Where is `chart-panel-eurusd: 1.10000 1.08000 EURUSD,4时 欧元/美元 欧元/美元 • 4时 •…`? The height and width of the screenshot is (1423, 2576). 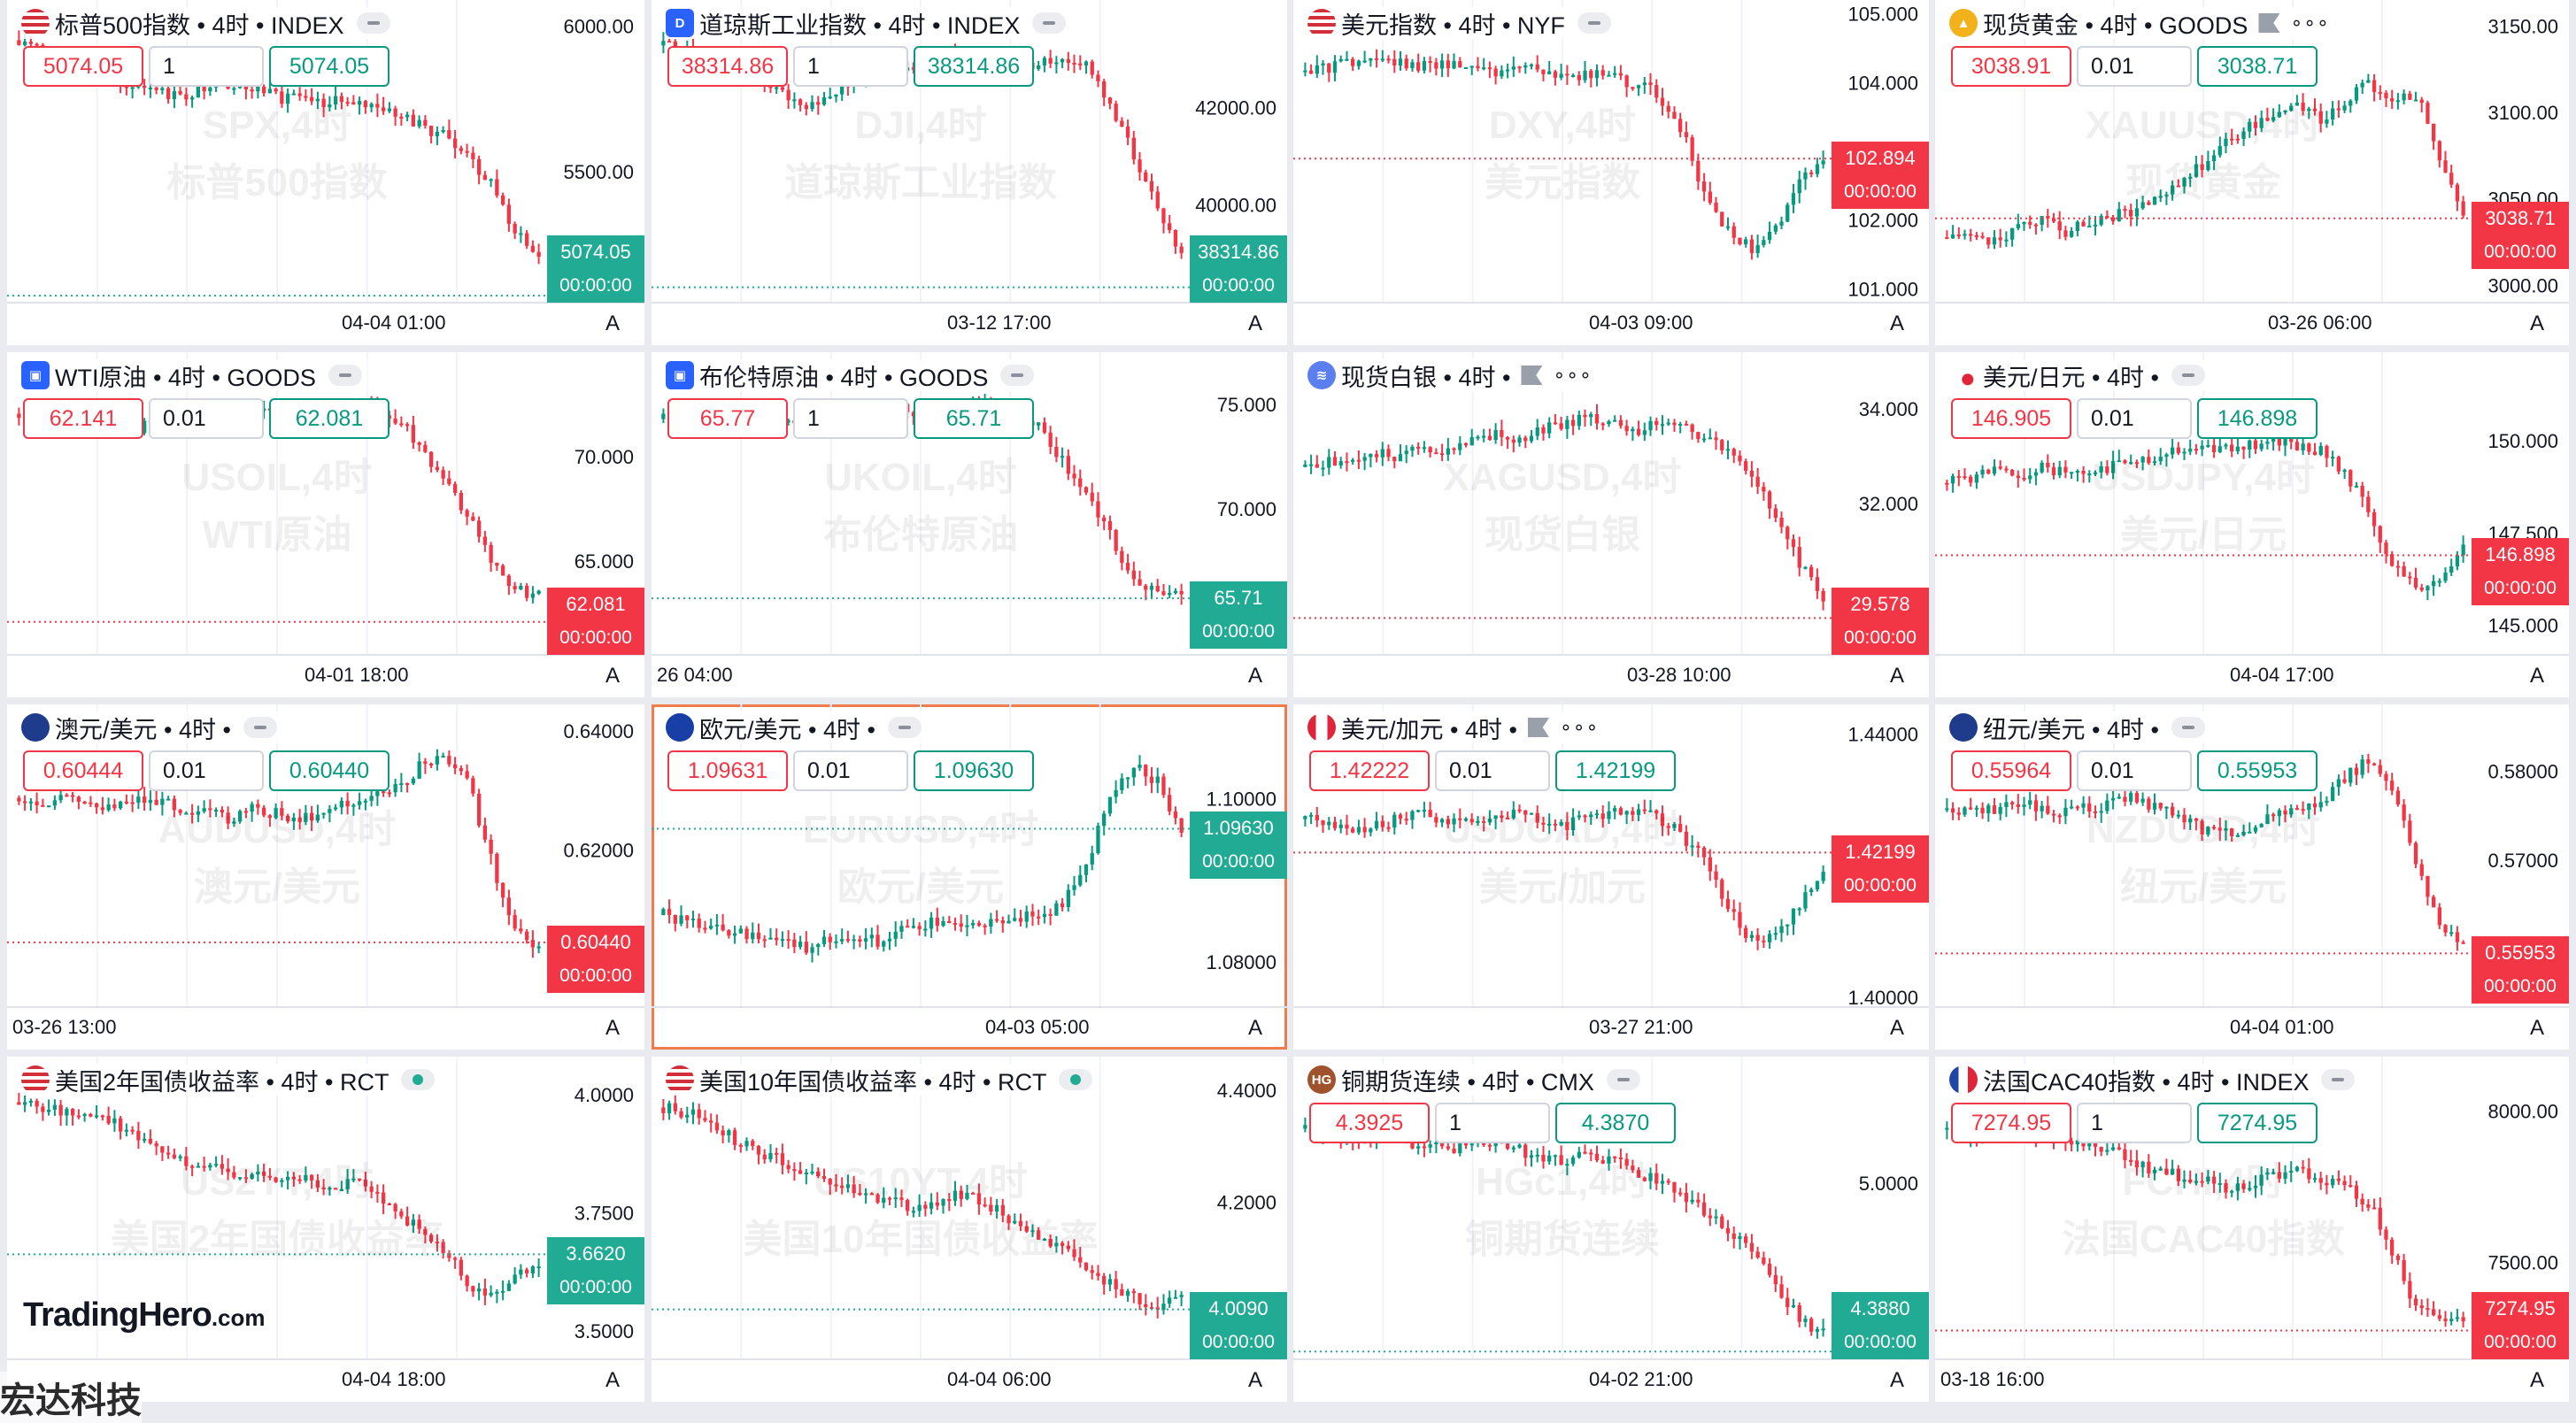 chart-panel-eurusd: 1.10000 1.08000 EURUSD,4时 欧元/美元 欧元/美元 • 4时 •… is located at coordinates (969, 877).